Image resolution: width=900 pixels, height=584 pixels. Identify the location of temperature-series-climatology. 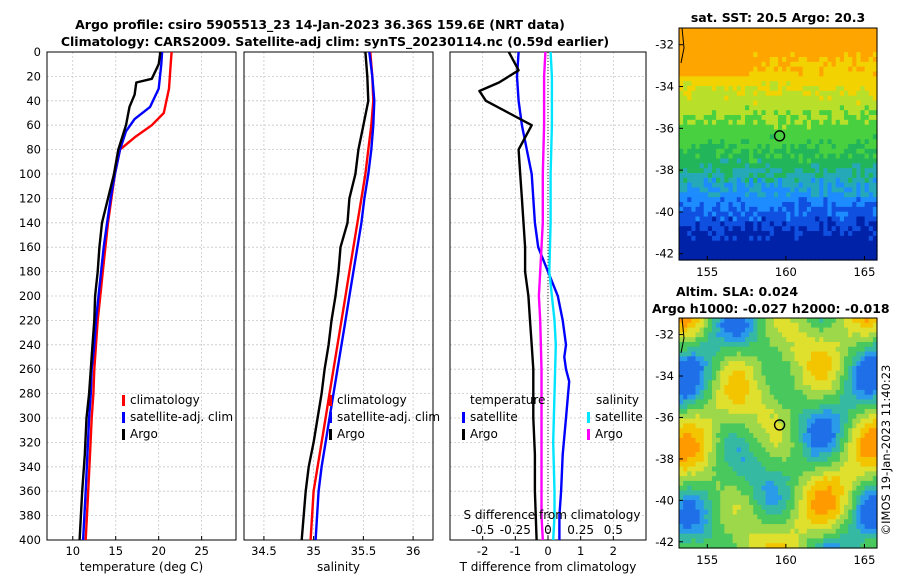
(128, 296).